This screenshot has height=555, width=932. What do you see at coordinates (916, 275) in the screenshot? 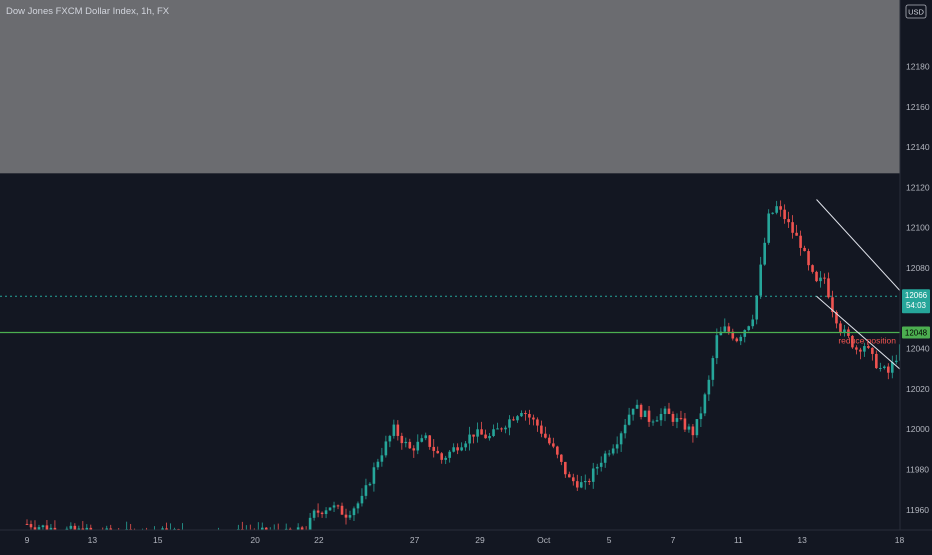
I see `price-scale` at bounding box center [916, 275].